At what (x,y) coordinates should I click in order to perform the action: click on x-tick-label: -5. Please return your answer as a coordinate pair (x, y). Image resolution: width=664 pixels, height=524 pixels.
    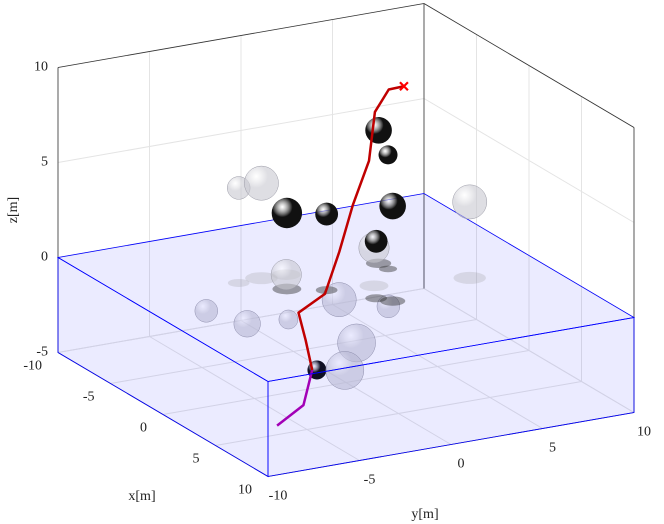
    Looking at the image, I should click on (89, 397).